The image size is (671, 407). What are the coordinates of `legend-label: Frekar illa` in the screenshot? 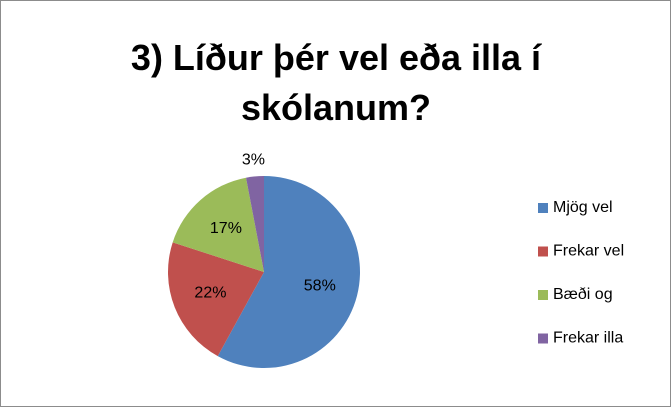 It's located at (588, 338).